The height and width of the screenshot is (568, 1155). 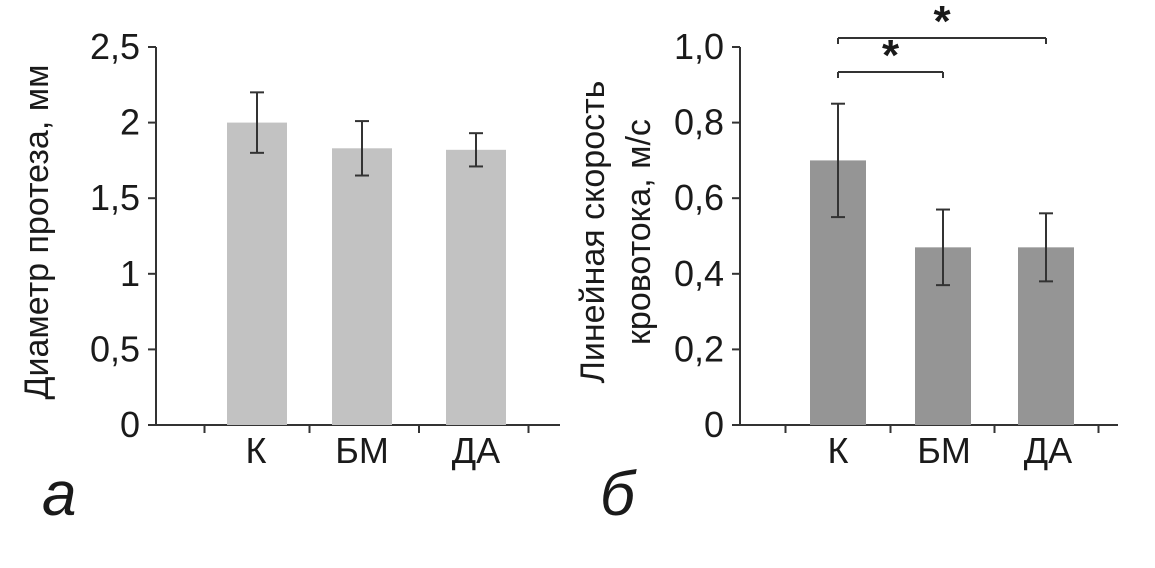 What do you see at coordinates (618, 494) in the screenshot?
I see `panel-label: б` at bounding box center [618, 494].